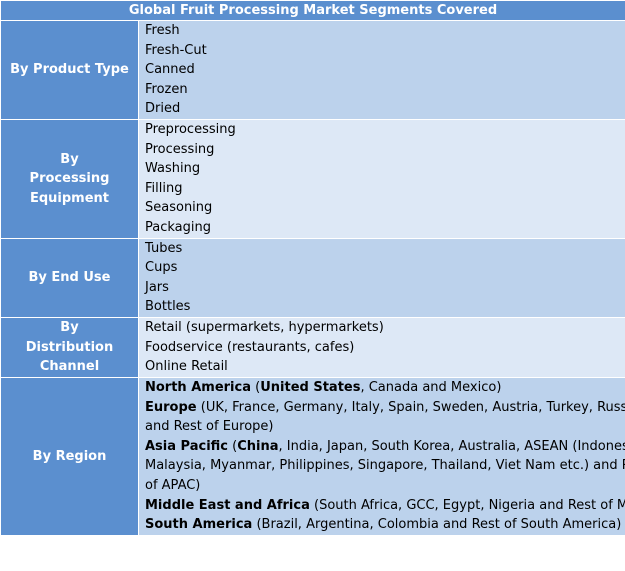  What do you see at coordinates (161, 268) in the screenshot?
I see `list-item: Cups` at bounding box center [161, 268].